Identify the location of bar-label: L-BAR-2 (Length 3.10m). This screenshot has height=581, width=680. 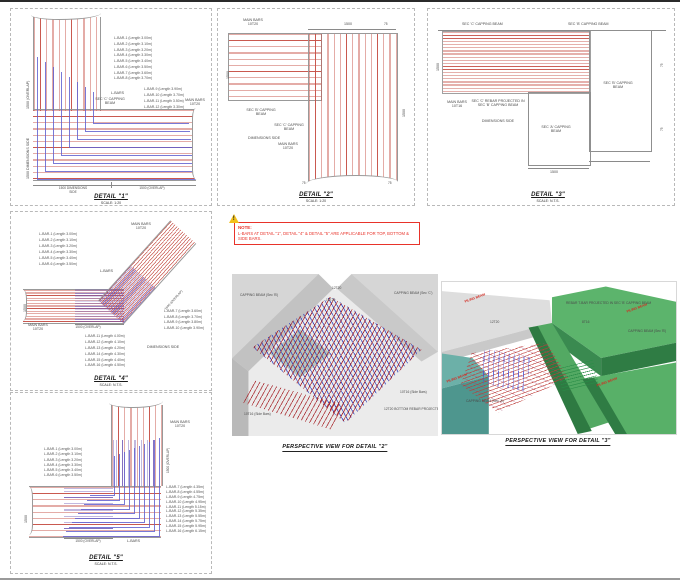
(133, 43).